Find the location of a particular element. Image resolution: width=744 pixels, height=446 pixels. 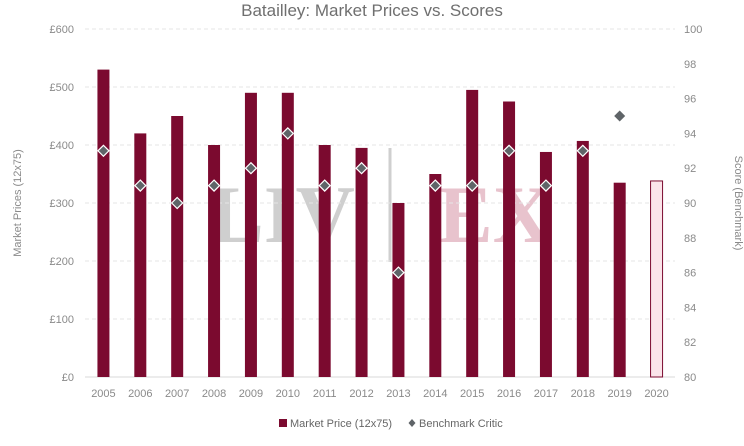

right-tick-label: 96 is located at coordinates (690, 100).